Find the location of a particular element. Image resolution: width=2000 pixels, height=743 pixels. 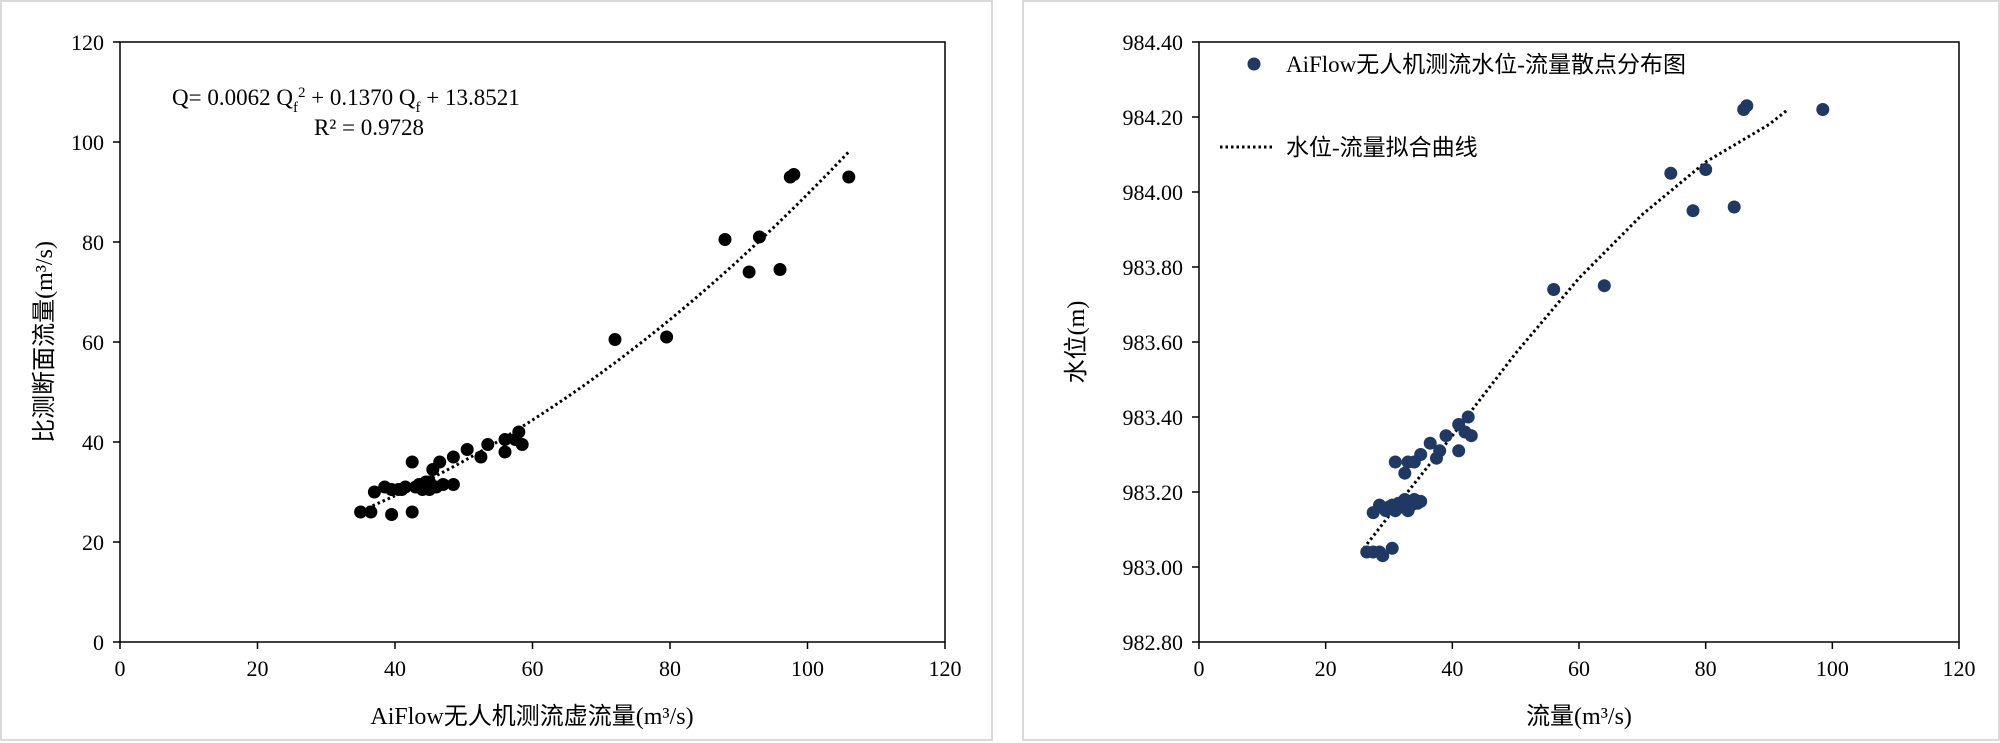

r-y-tick-label: 983.80 is located at coordinates (1153, 267).